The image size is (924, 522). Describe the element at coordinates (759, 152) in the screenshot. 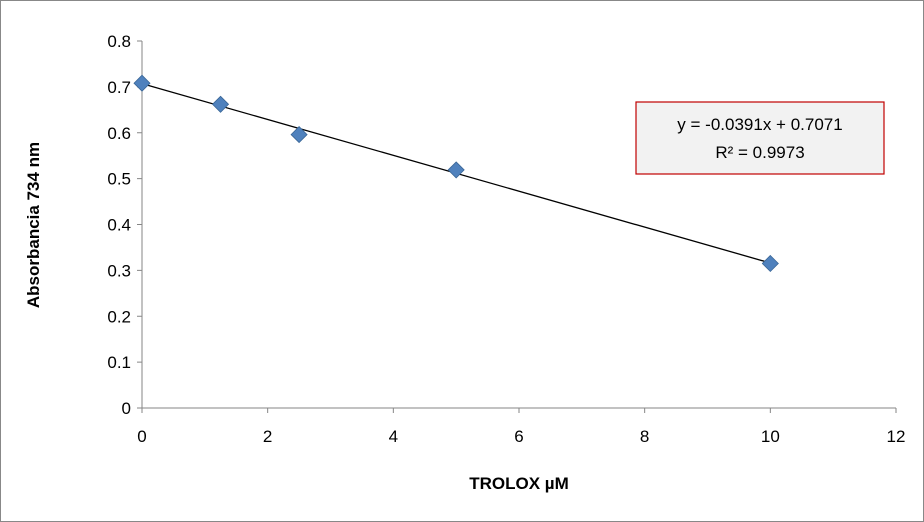

I see `trendline-r2: R² = 0.9973` at that location.